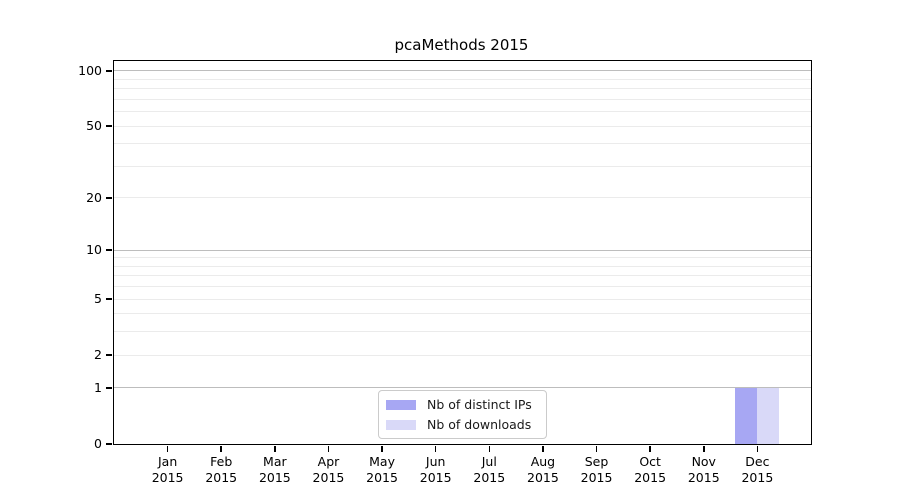 This screenshot has width=900, height=500. What do you see at coordinates (768, 415) in the screenshot?
I see `bar-downloads` at bounding box center [768, 415].